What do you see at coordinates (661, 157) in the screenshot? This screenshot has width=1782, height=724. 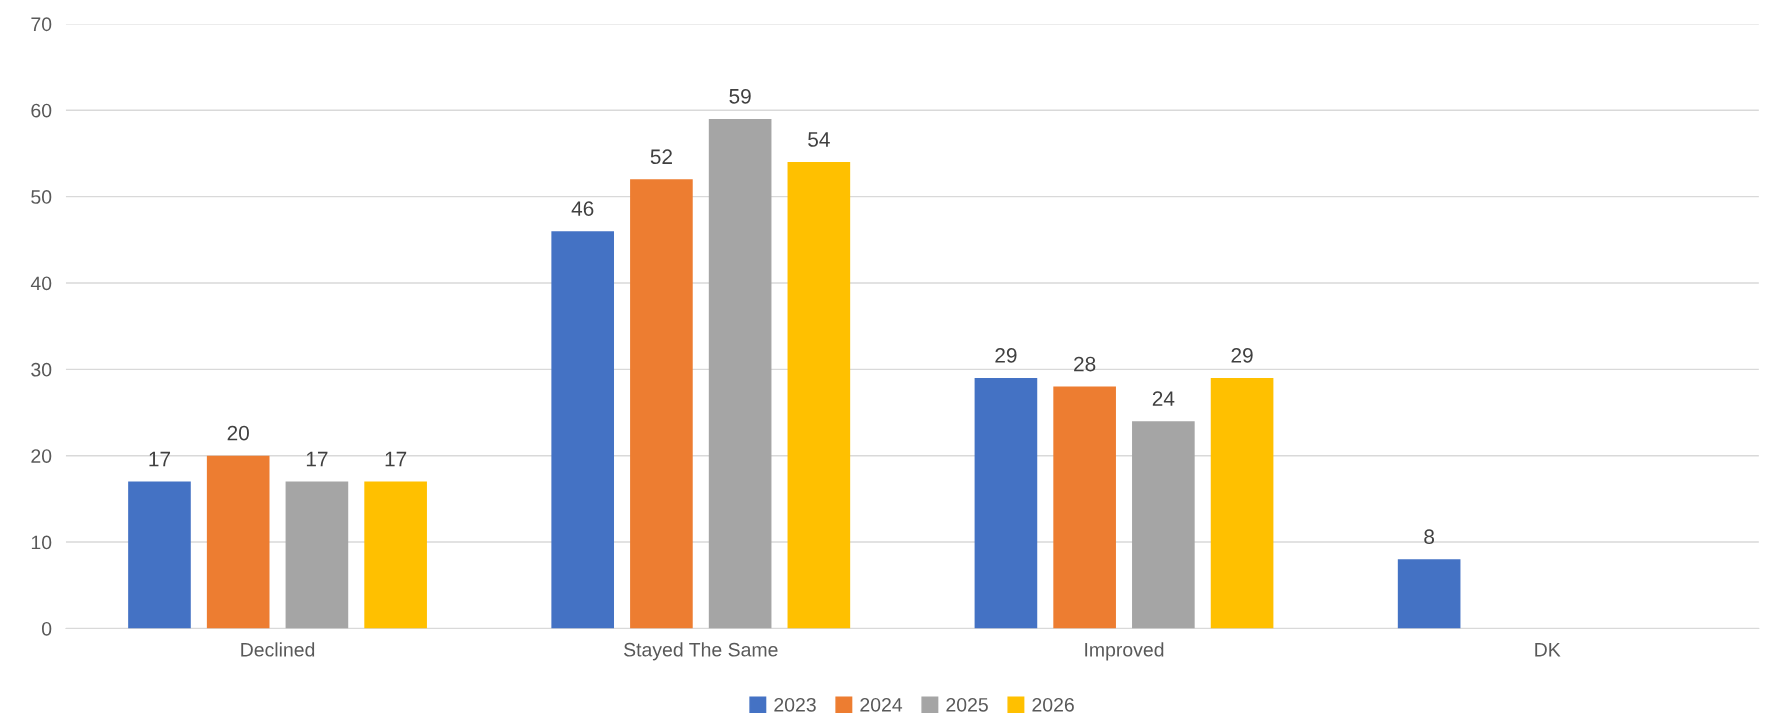 I see `data-label: 52` at bounding box center [661, 157].